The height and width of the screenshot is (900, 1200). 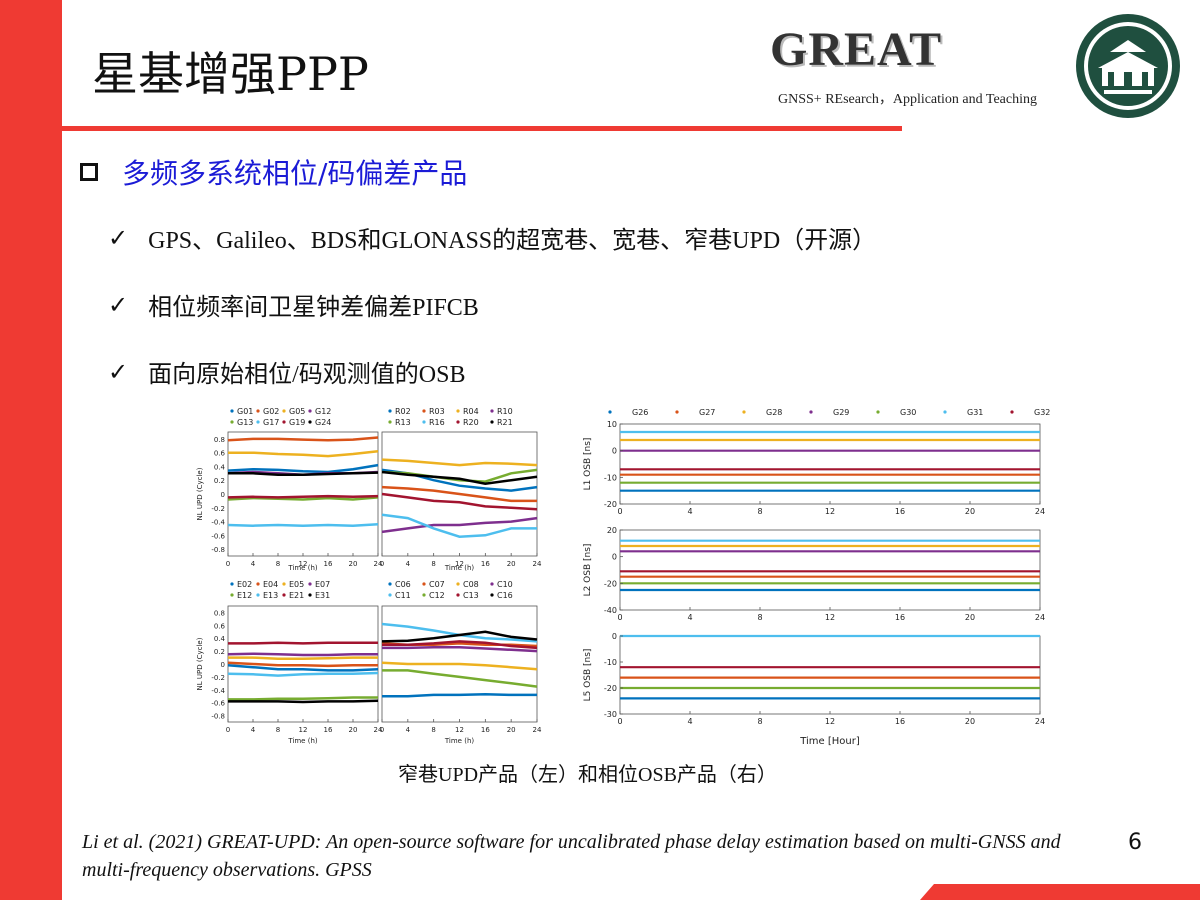 I want to click on series-line-R10, so click(x=459, y=525).